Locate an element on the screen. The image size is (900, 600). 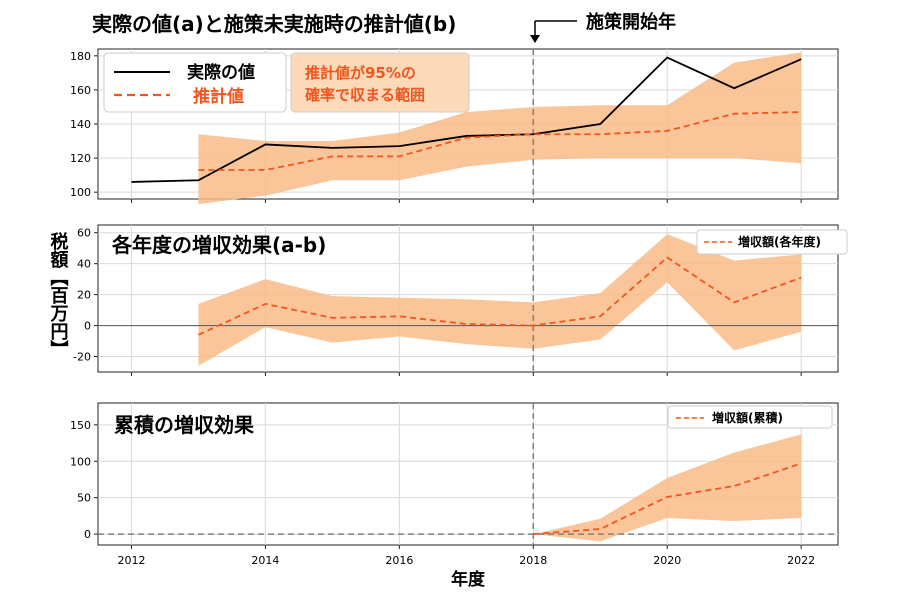
legend-panel-2: 増収額(各年度) is located at coordinates (772, 242).